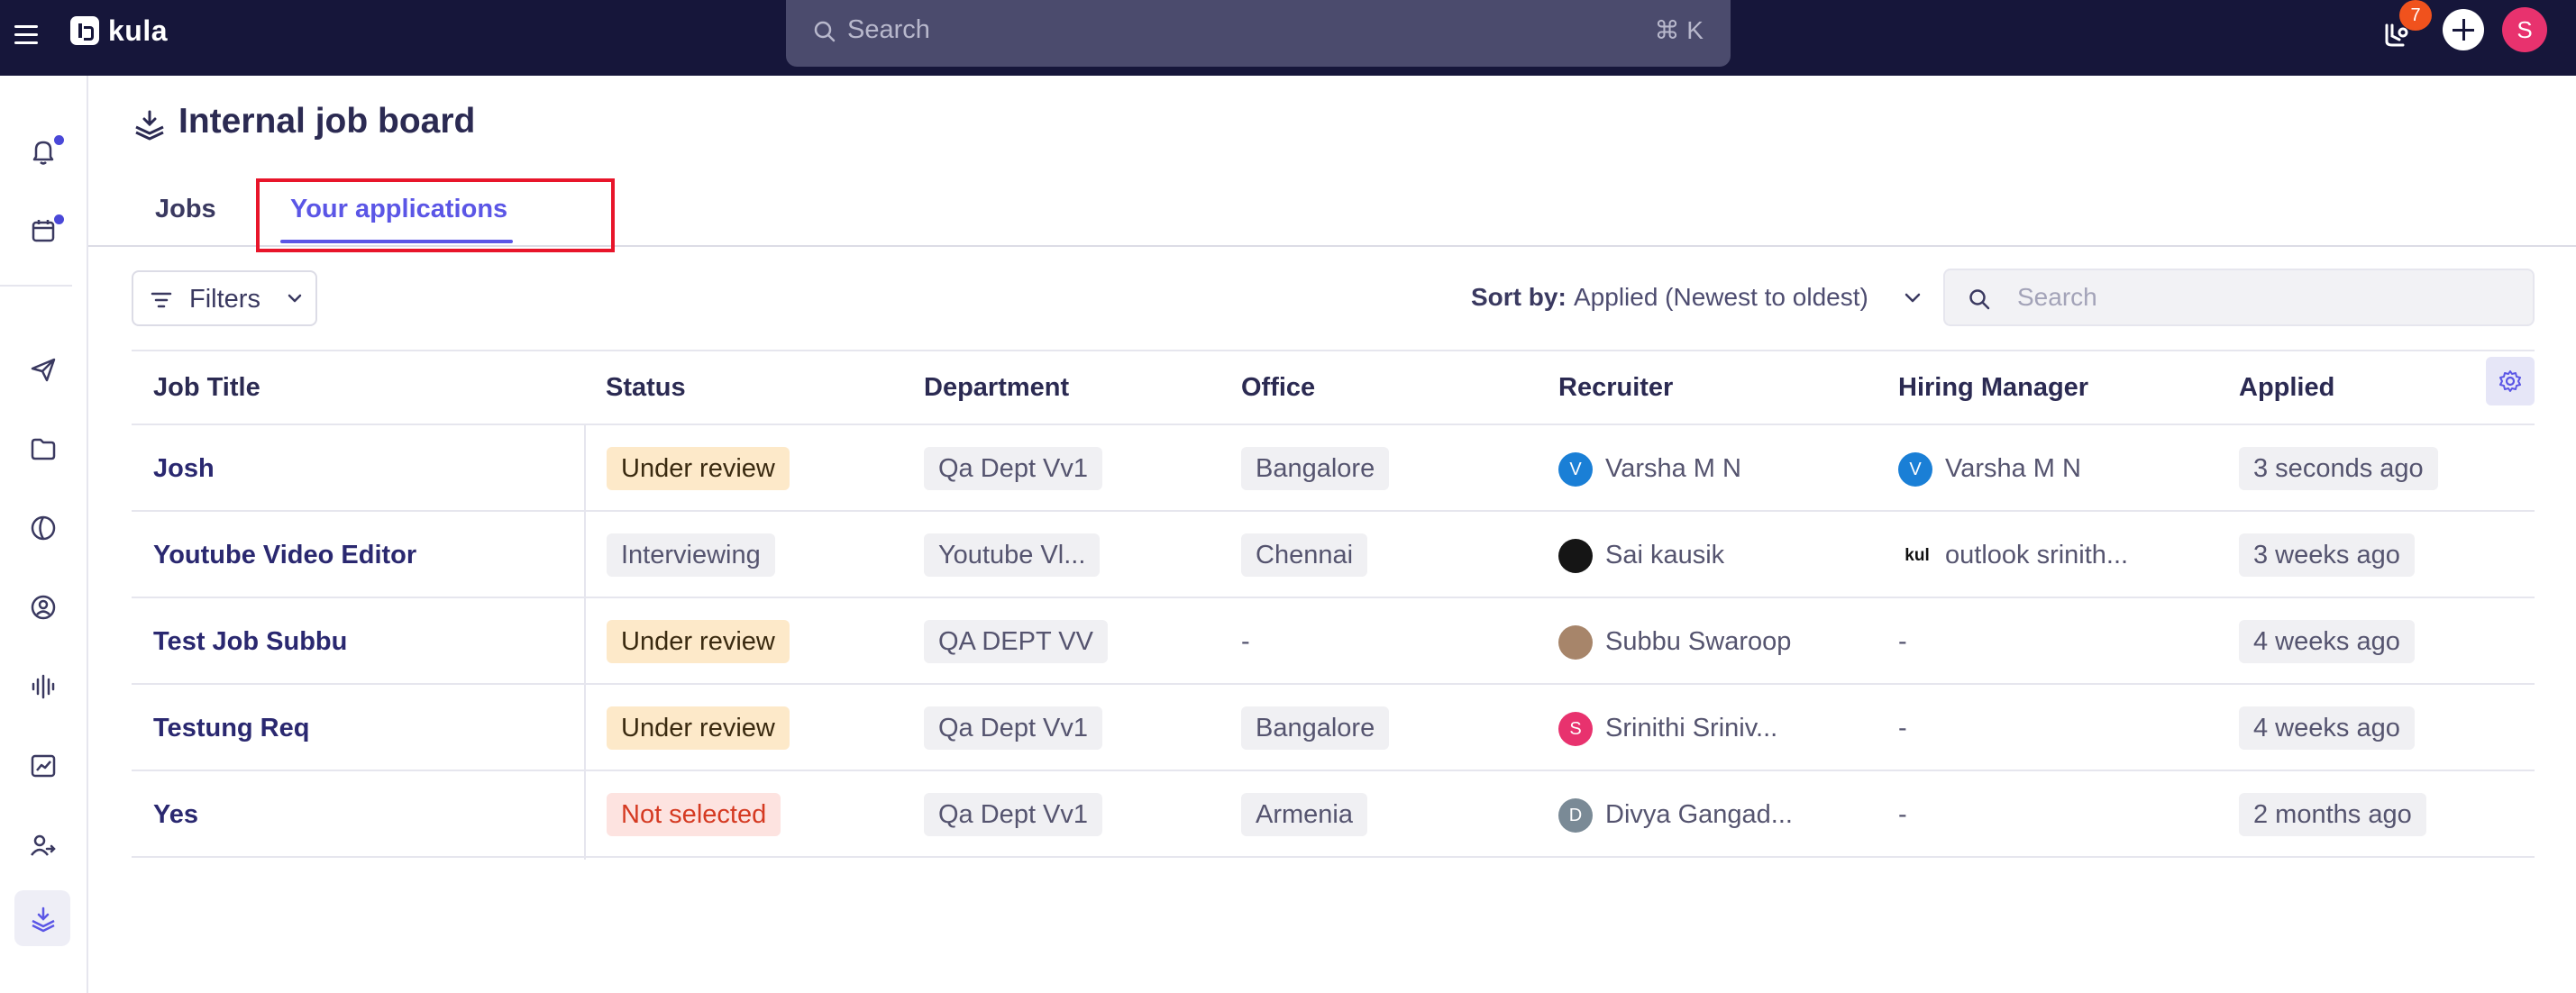  I want to click on sidebar-item-people, so click(42, 844).